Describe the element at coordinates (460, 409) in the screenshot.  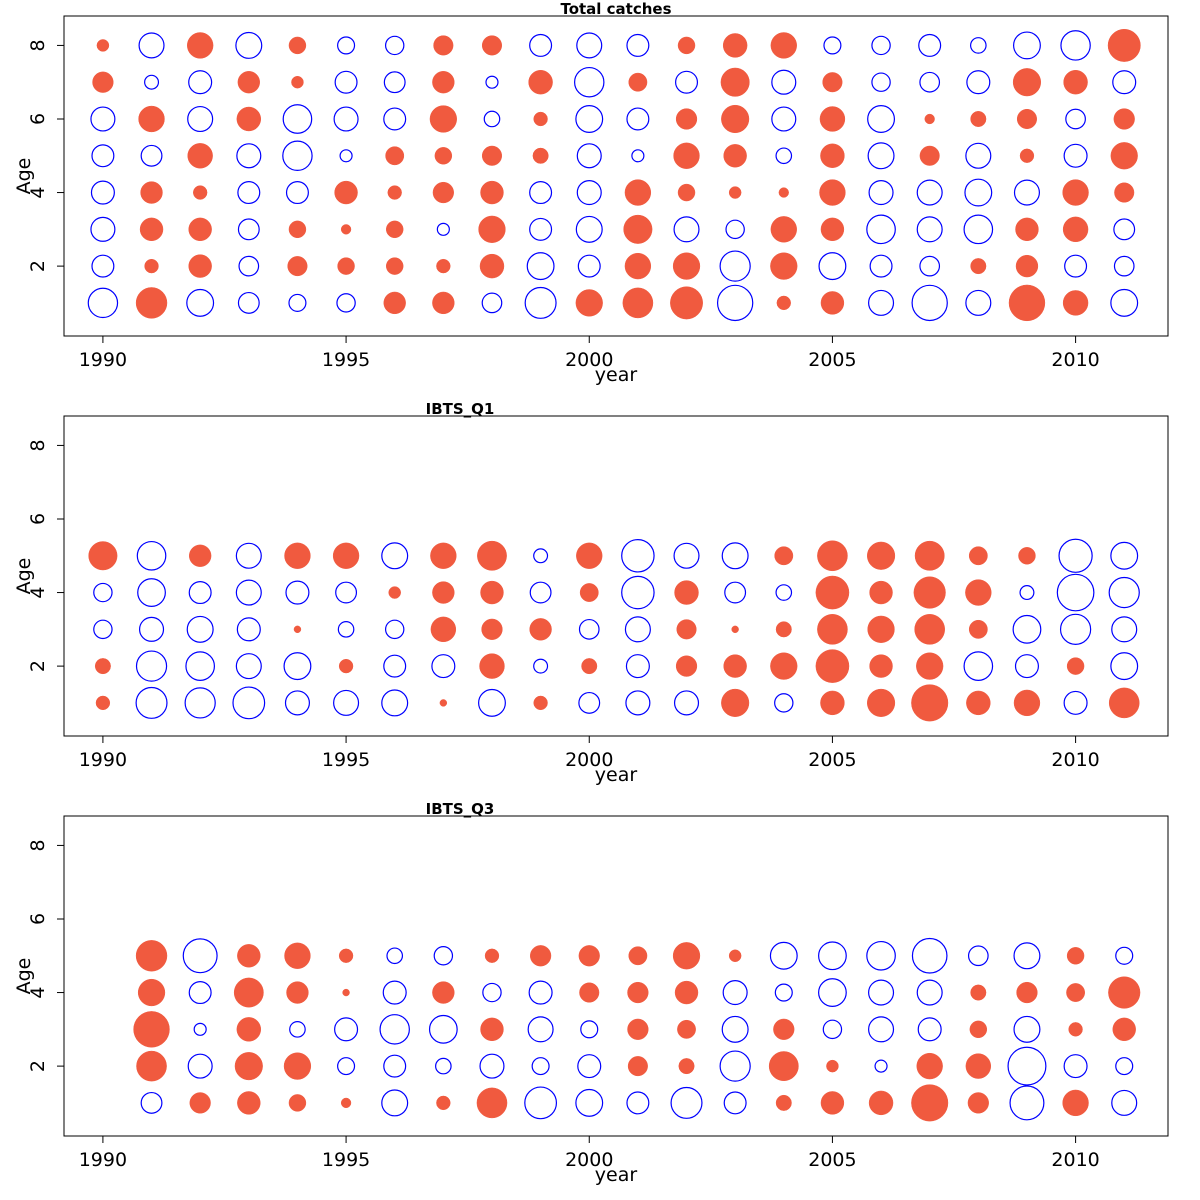
I see `chart-title: IBTS_Q1` at that location.